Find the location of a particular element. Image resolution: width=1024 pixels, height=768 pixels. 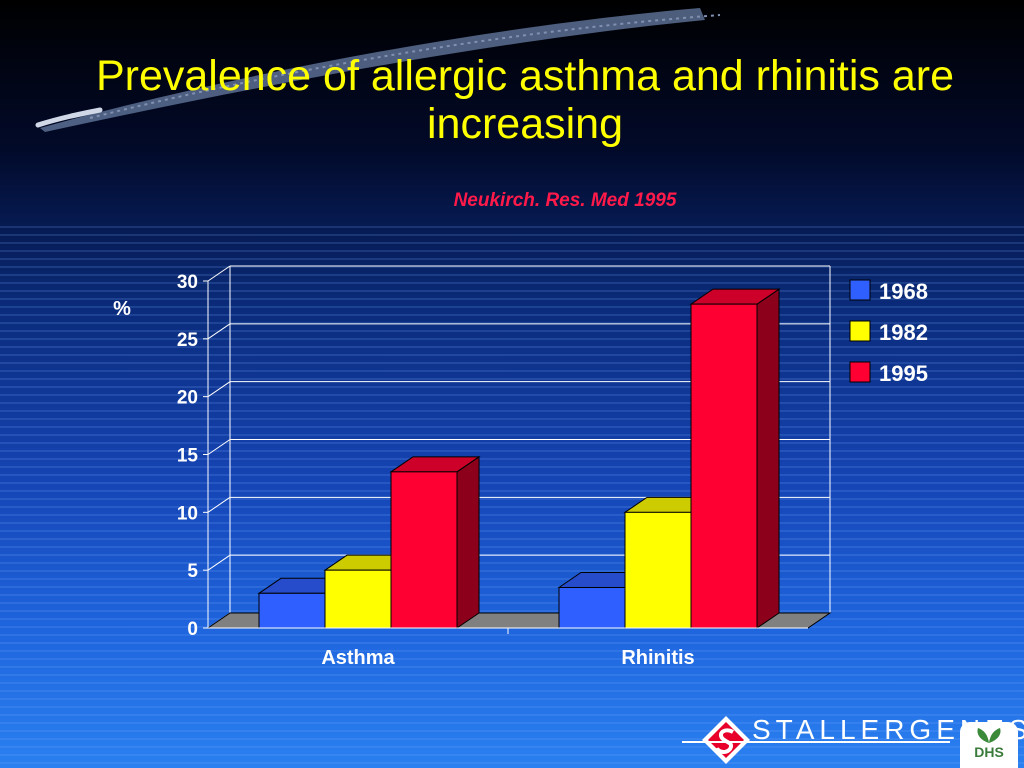

y-tick-label: 20 is located at coordinates (187, 398).